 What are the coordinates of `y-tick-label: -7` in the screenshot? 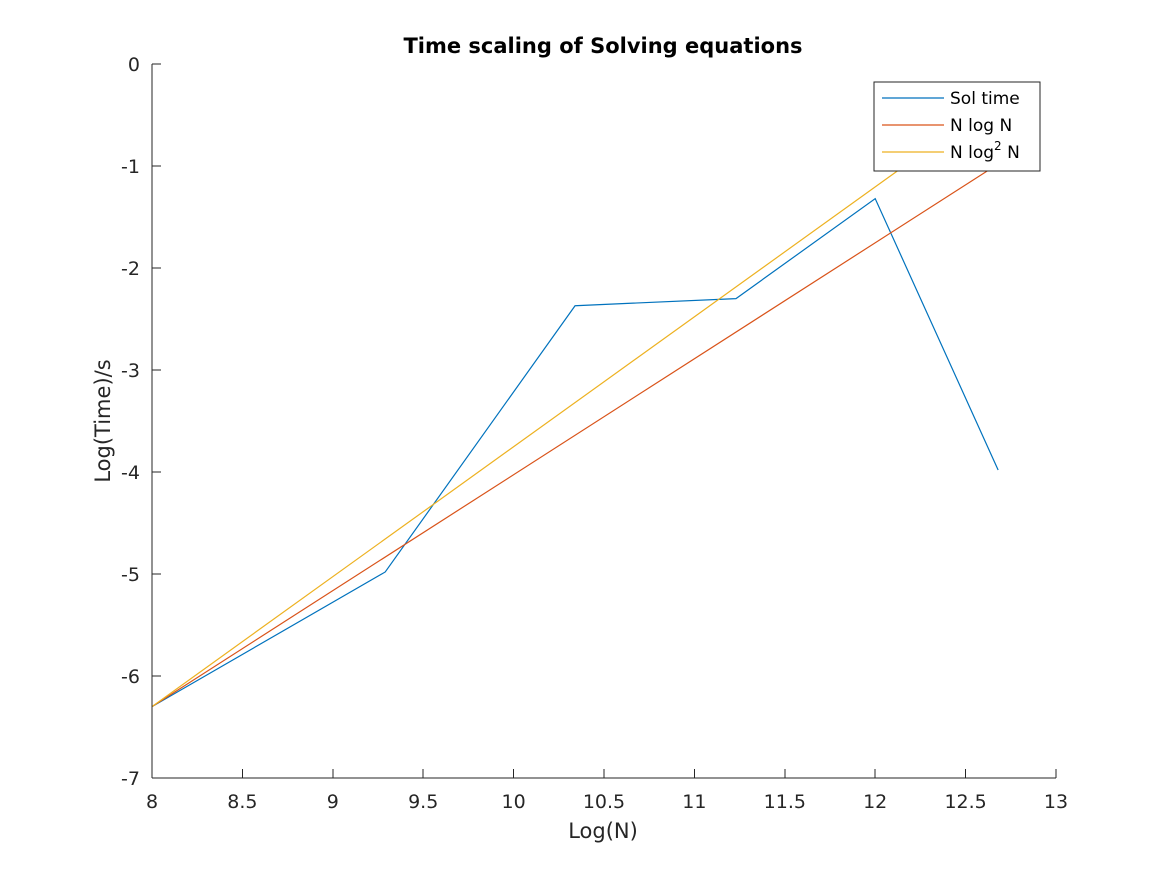 It's located at (130, 779).